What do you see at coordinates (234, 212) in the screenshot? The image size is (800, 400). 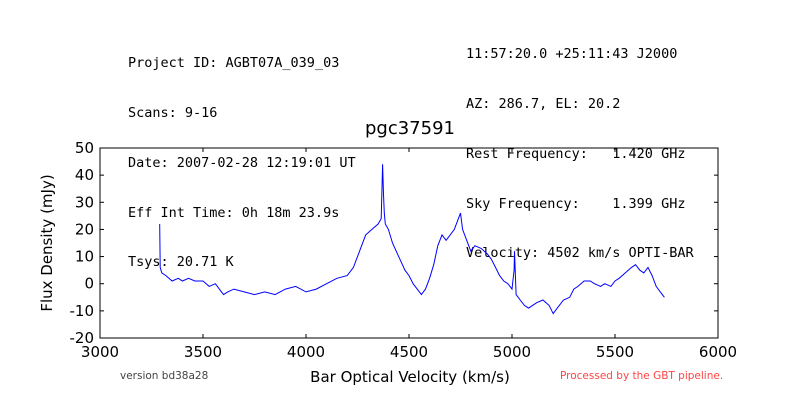 I see `int-time-text: Eff Int Time: 0h 18m 23.9s` at bounding box center [234, 212].